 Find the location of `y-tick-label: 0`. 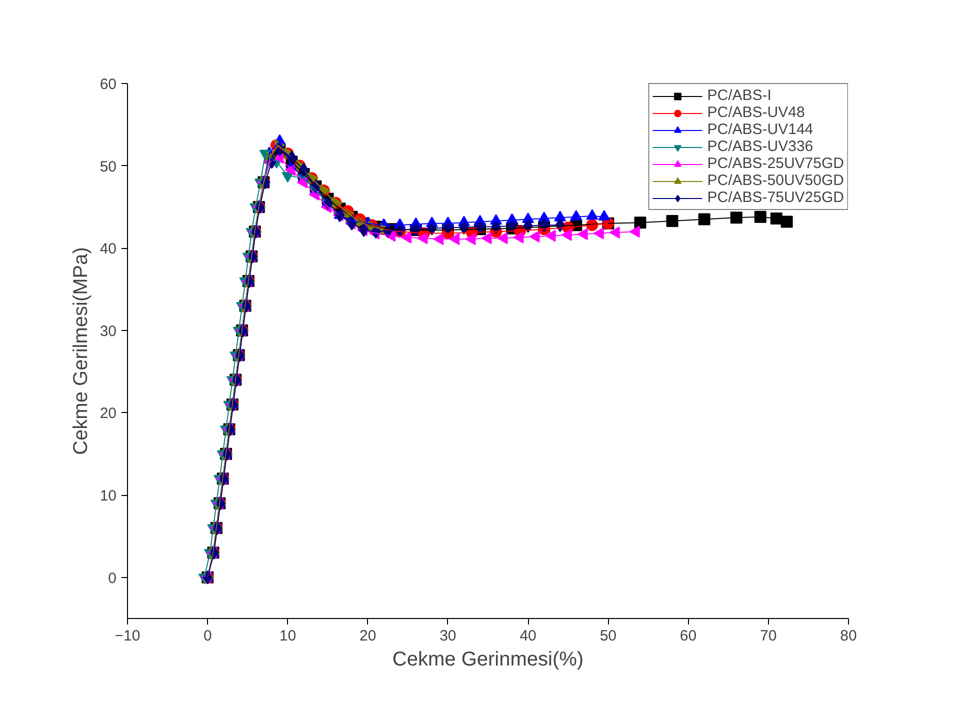

y-tick-label: 0 is located at coordinates (112, 578).